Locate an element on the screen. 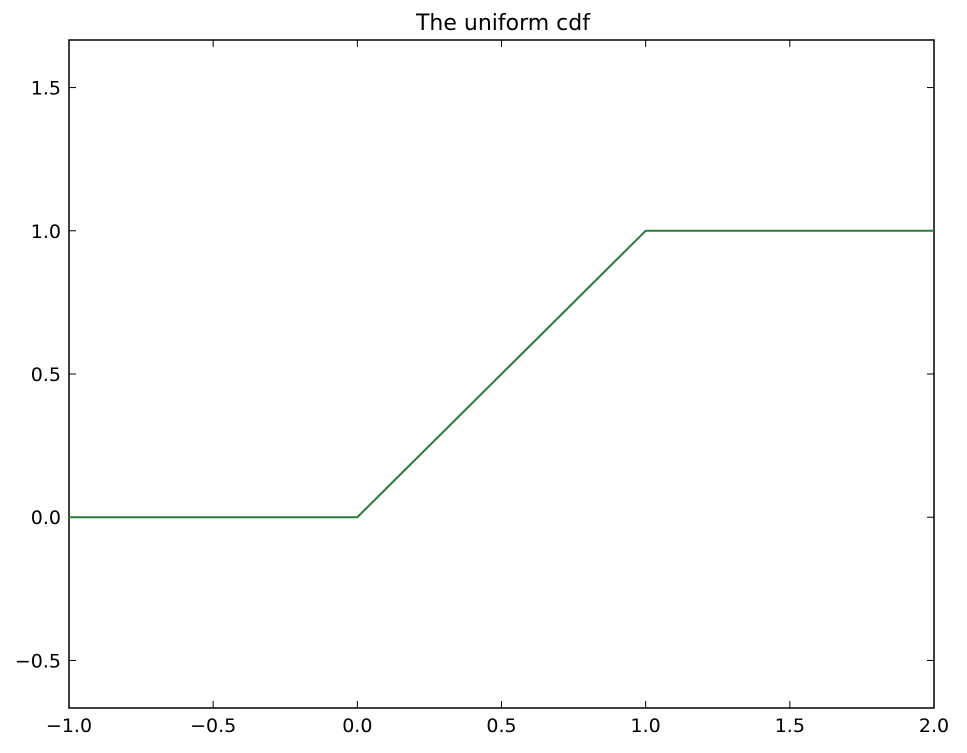 This screenshot has width=967, height=753. y-tick-label: 0.0 is located at coordinates (46, 518).